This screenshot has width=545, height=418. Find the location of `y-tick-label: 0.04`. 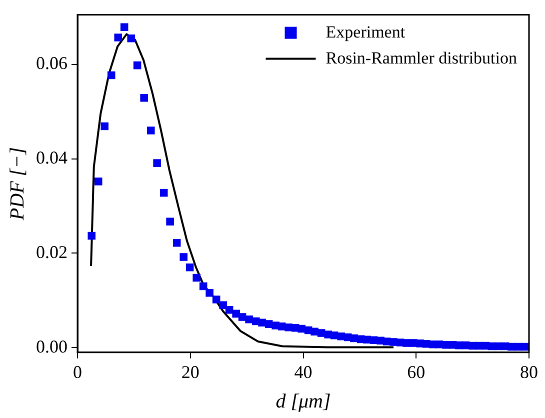

y-tick-label: 0.04 is located at coordinates (52, 158).